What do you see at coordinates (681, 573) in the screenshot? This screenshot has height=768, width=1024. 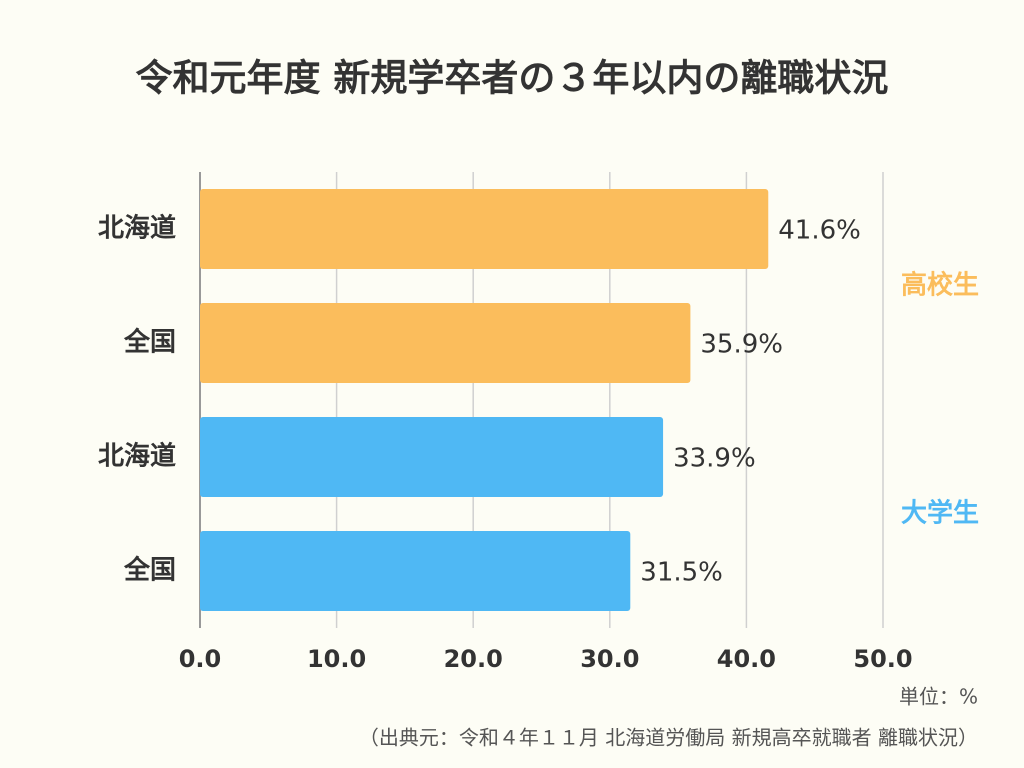 I see `value-label: 31.5%` at bounding box center [681, 573].